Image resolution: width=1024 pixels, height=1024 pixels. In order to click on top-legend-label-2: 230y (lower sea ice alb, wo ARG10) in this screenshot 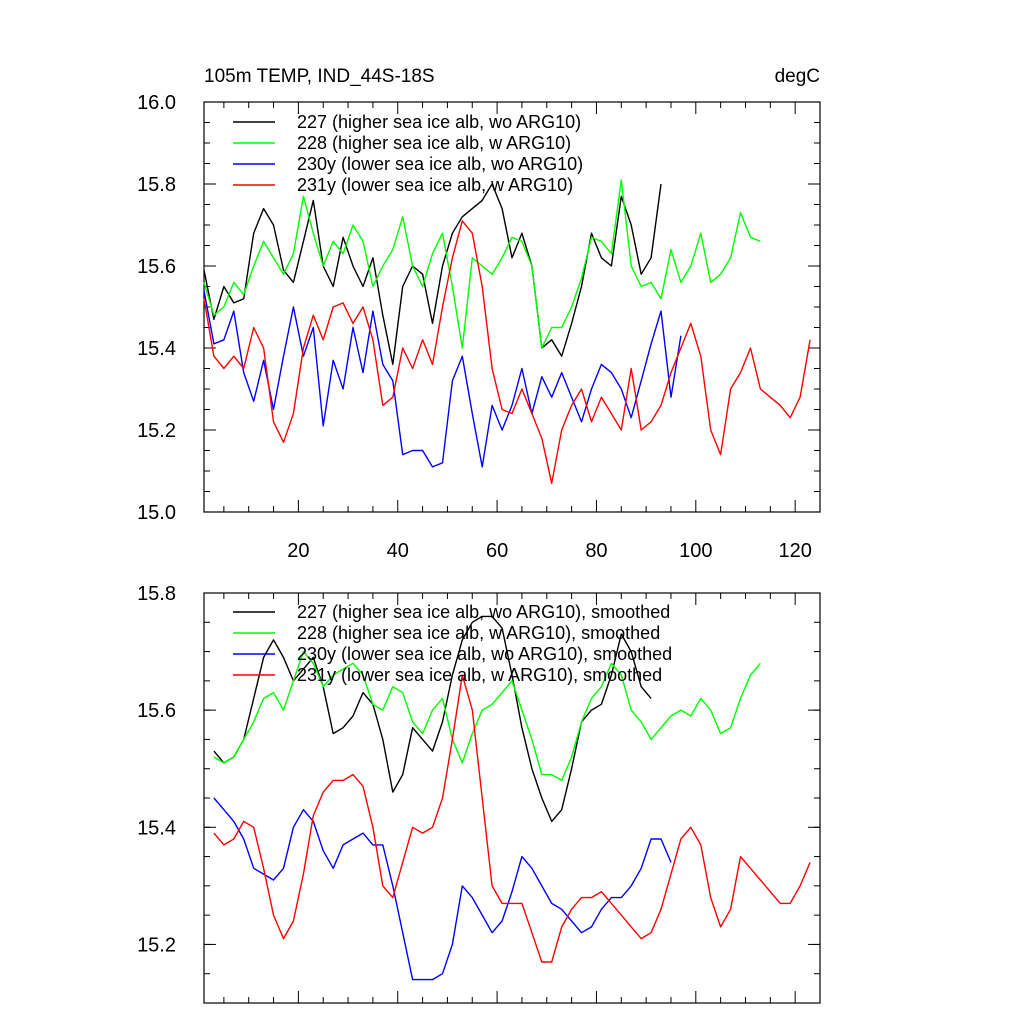, I will do `click(440, 164)`.